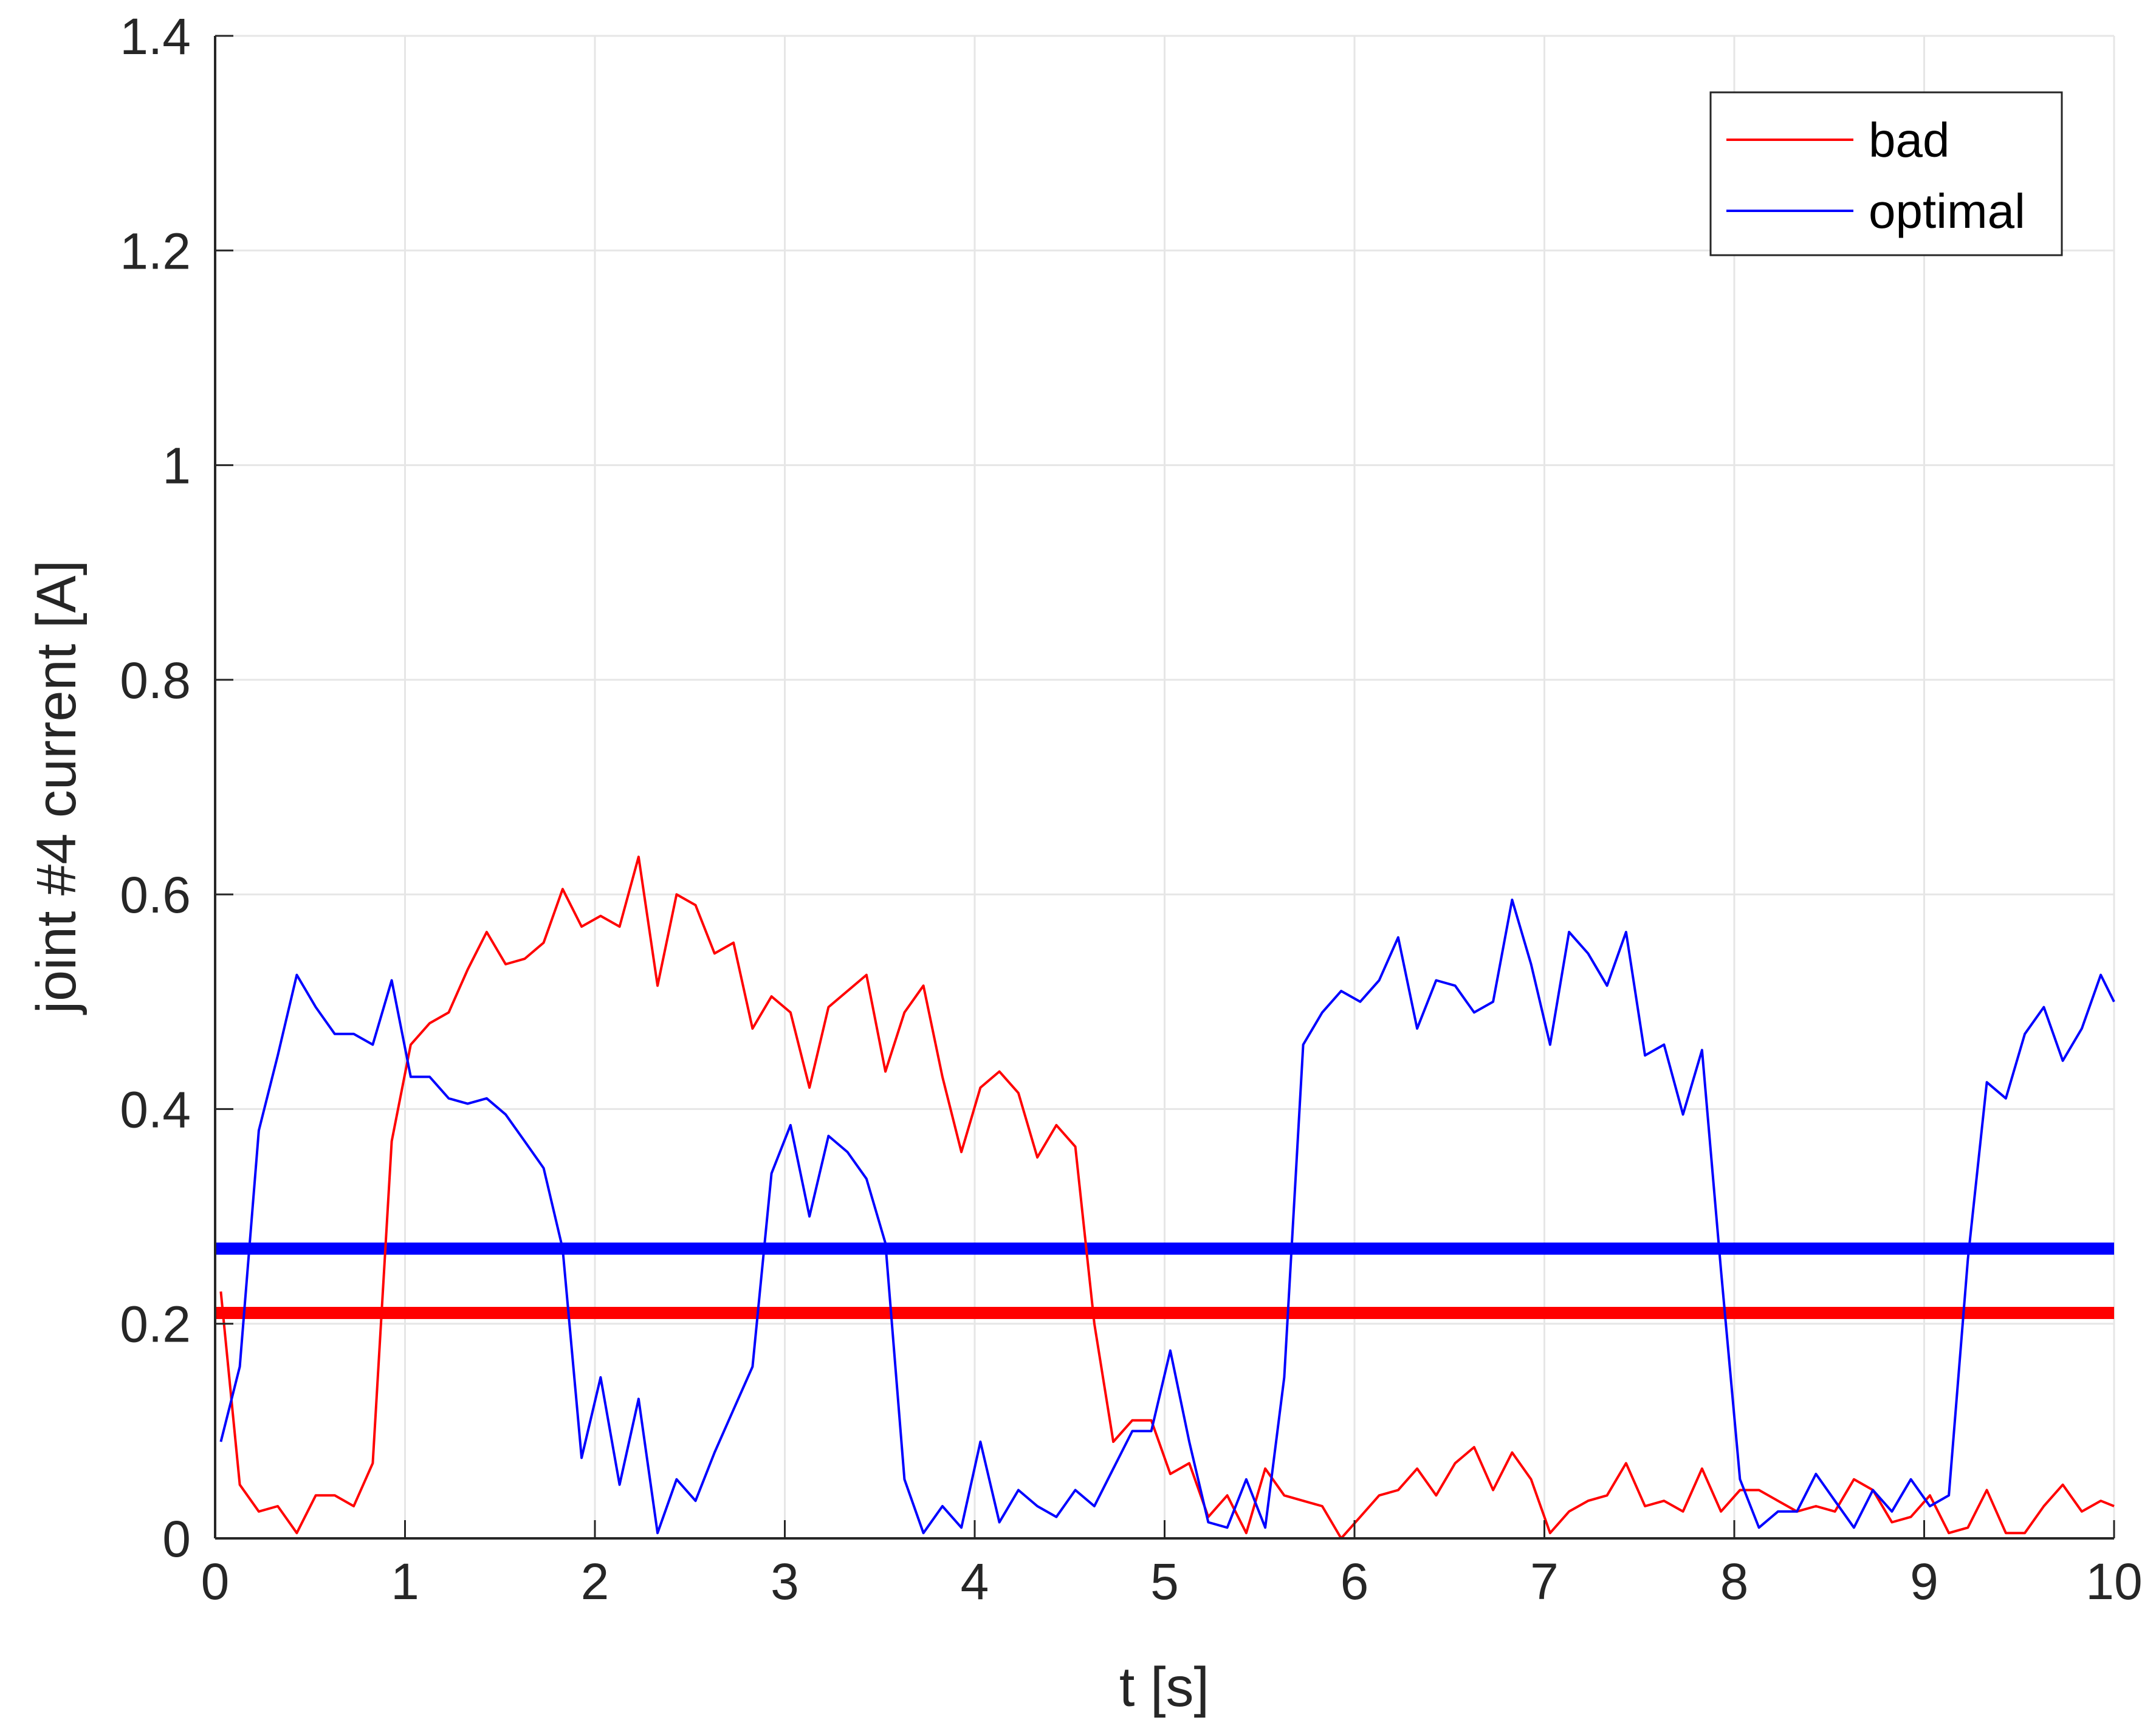  I want to click on mean-lines, so click(1164, 1281).